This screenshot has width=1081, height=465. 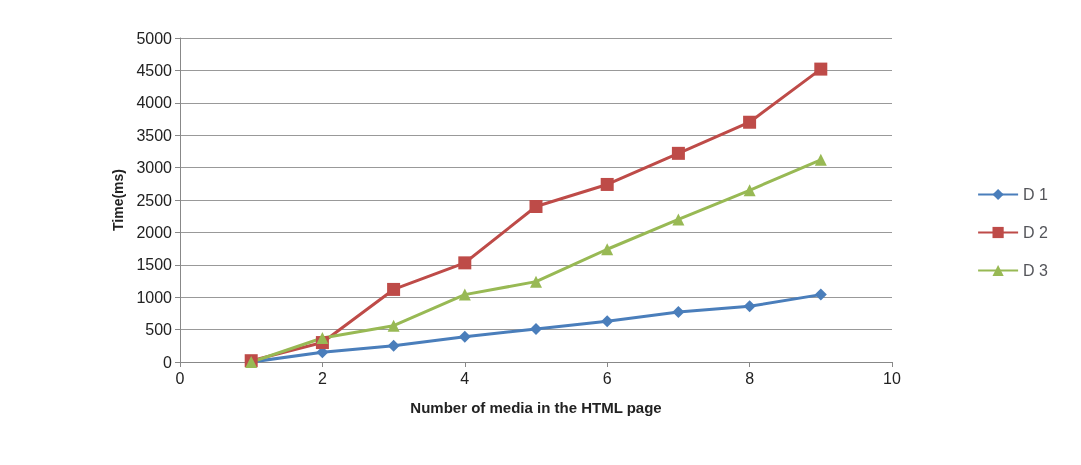 What do you see at coordinates (154, 103) in the screenshot?
I see `y-tick-label: 4000` at bounding box center [154, 103].